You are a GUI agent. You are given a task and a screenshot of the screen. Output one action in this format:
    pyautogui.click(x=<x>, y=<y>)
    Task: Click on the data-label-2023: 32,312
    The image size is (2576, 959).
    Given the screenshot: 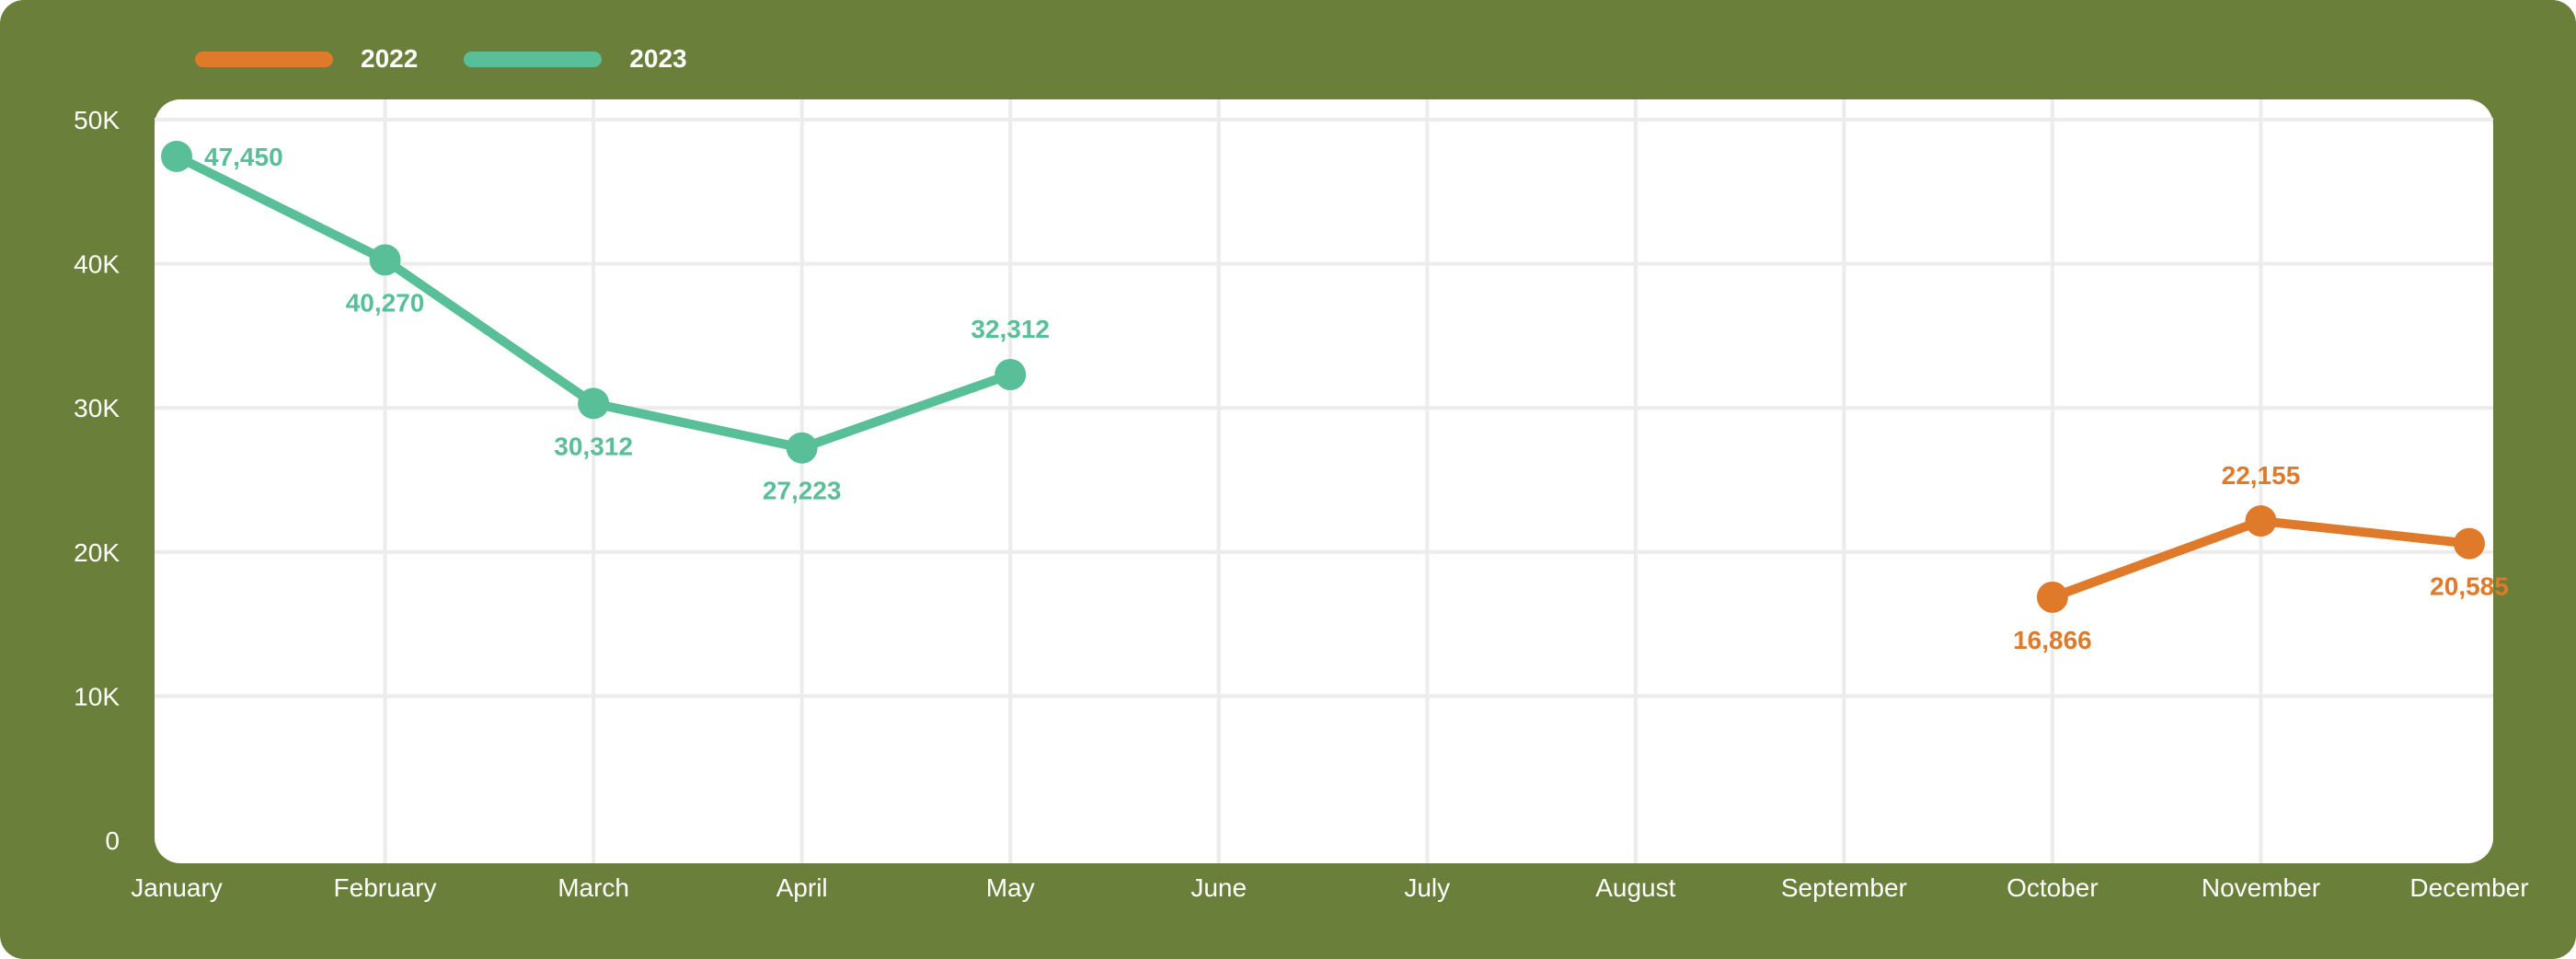 What is the action you would take?
    pyautogui.click(x=1010, y=329)
    